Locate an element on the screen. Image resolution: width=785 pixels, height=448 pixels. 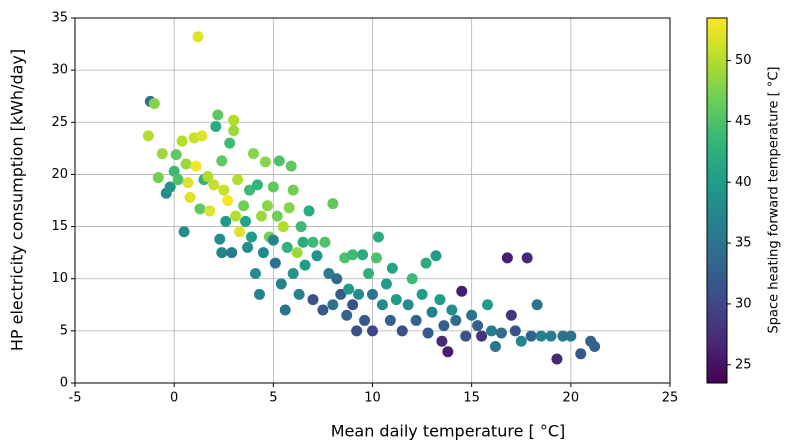
colorbar-tick-label: 45 is located at coordinates (743, 121).